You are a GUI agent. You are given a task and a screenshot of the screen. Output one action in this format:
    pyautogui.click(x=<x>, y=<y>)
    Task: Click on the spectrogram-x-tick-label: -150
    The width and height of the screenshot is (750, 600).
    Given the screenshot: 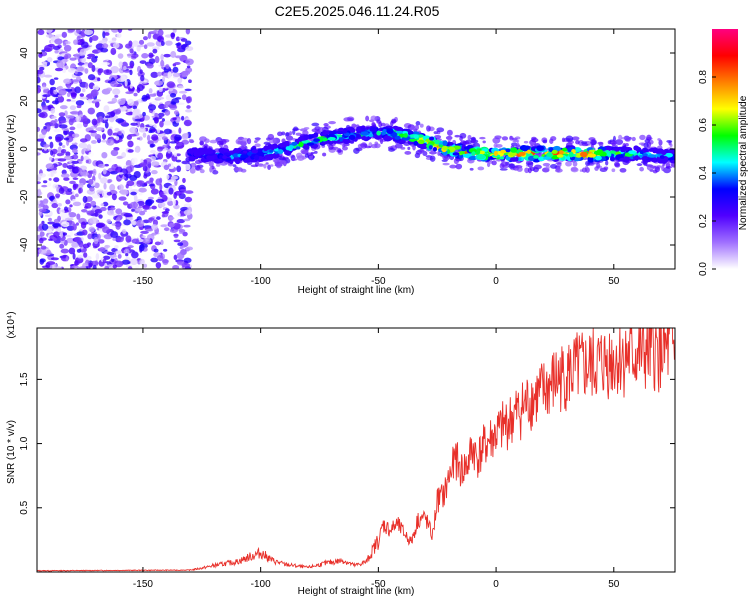 What is the action you would take?
    pyautogui.click(x=143, y=281)
    